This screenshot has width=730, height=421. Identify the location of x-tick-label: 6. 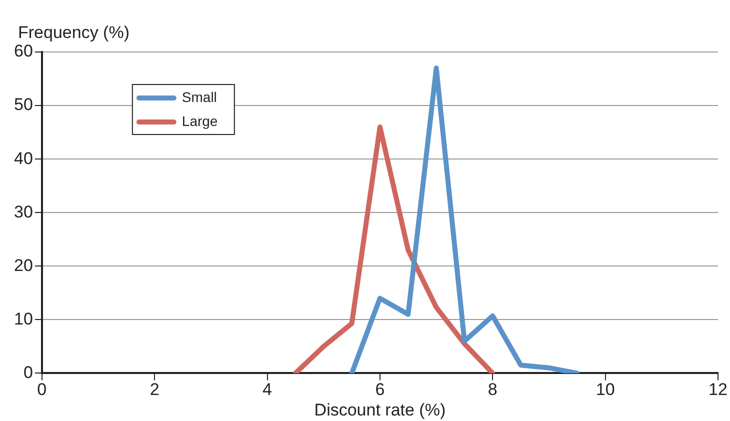
(380, 390).